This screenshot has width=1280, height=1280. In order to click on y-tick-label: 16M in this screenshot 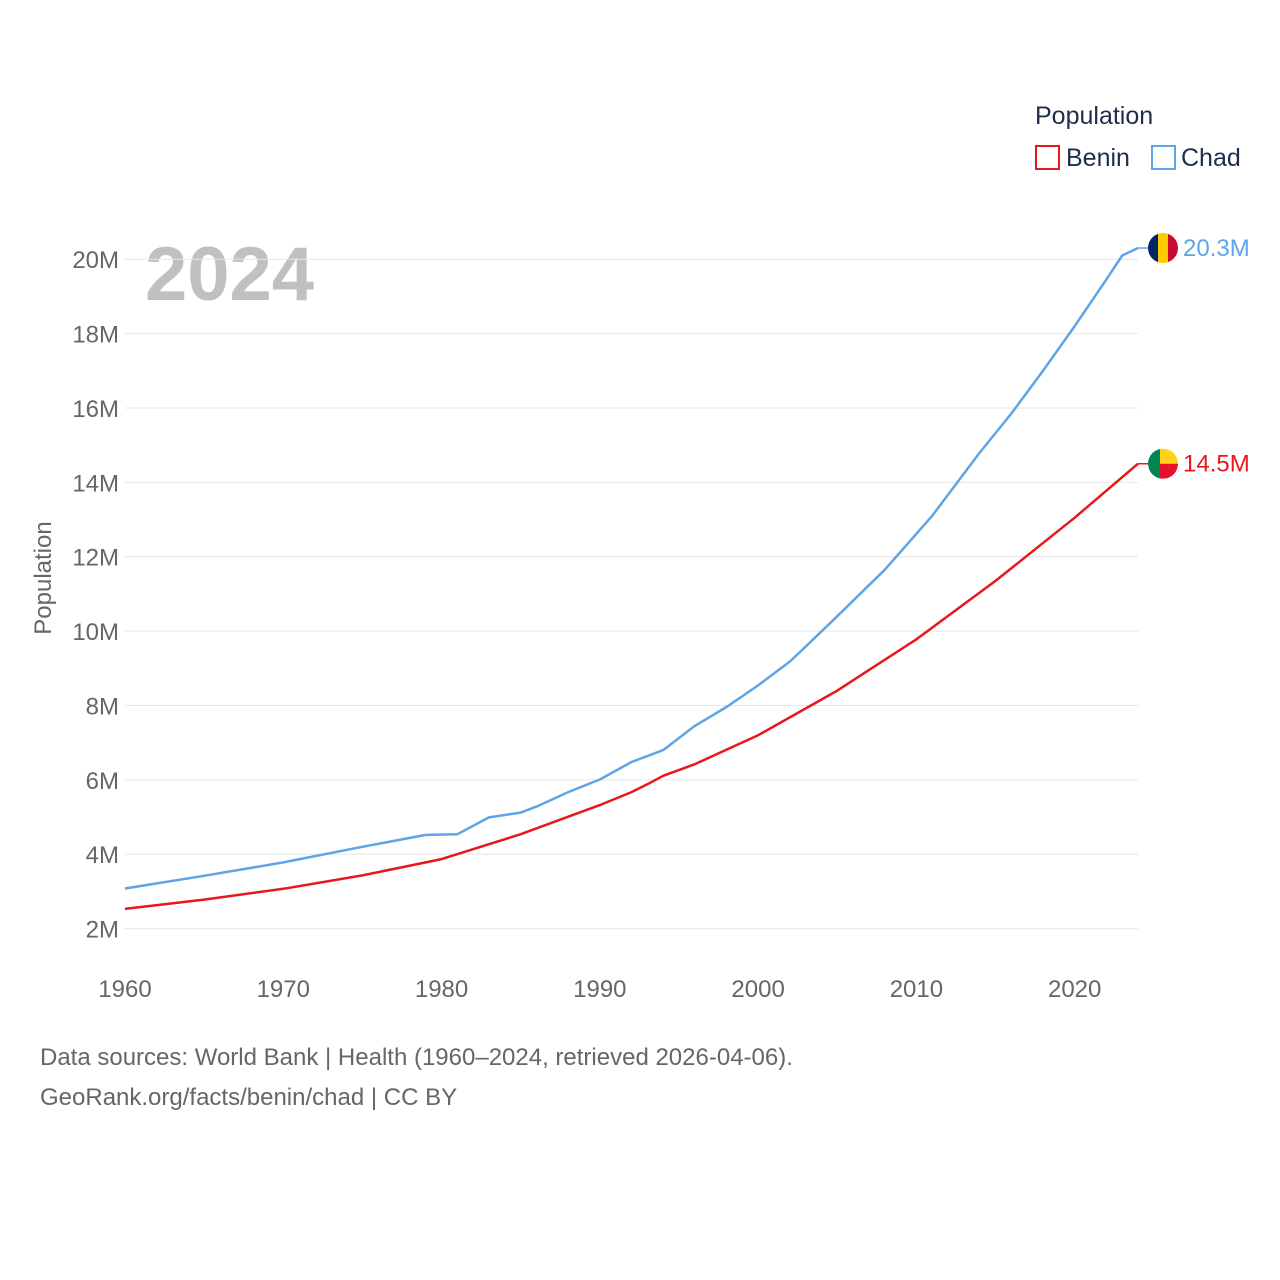, I will do `click(95, 409)`.